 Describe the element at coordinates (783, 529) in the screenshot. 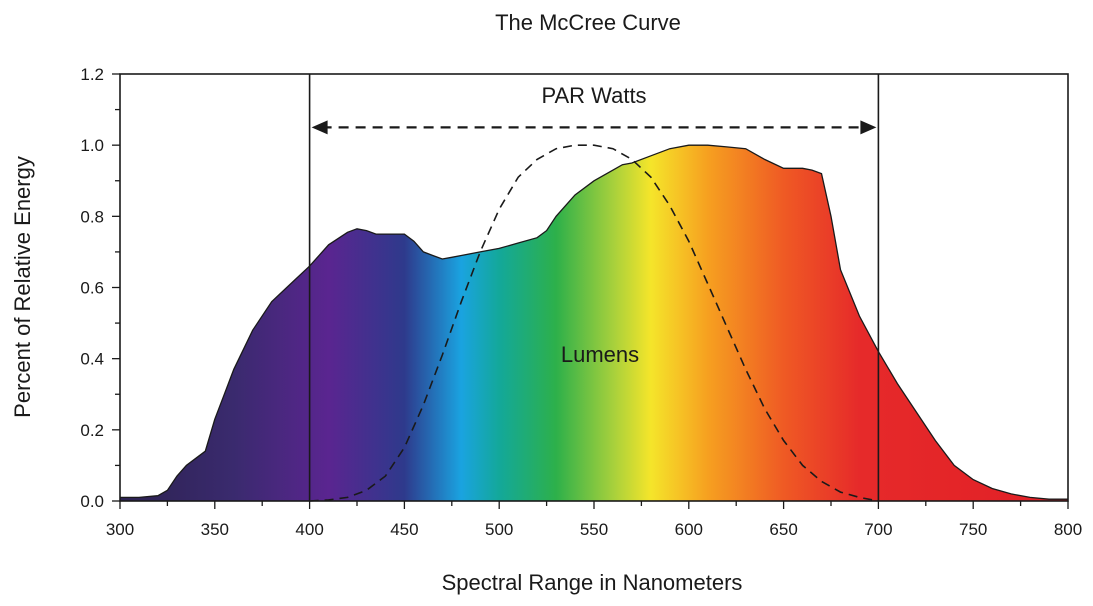

I see `x-tick-label: 650` at that location.